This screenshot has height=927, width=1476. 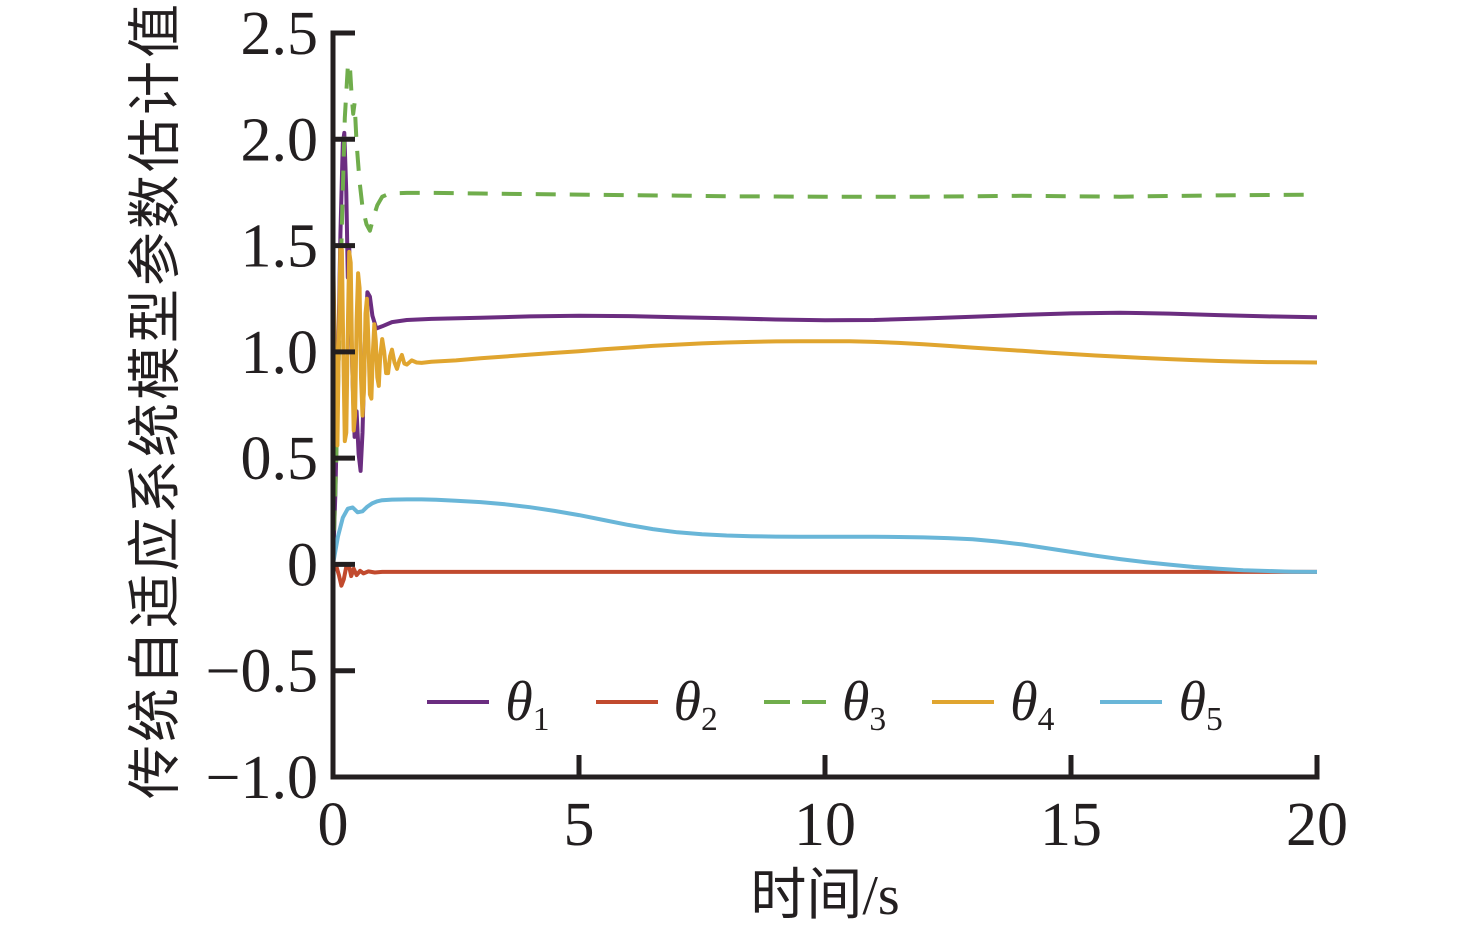 What do you see at coordinates (824, 575) in the screenshot?
I see `series-line-theta2` at bounding box center [824, 575].